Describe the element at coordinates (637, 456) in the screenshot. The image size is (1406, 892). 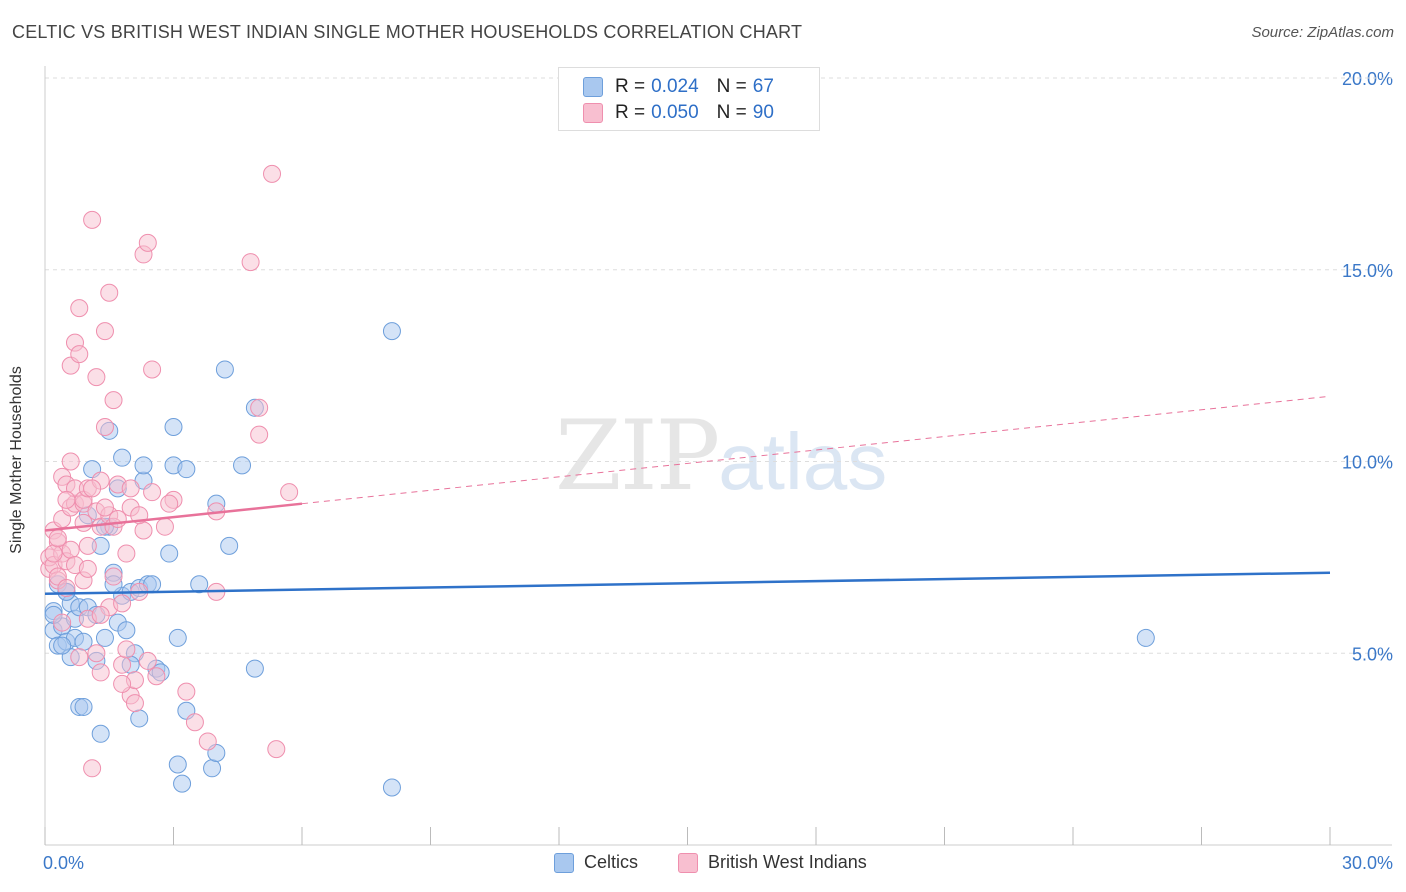
I see `watermark-zip: ZIP` at that location.